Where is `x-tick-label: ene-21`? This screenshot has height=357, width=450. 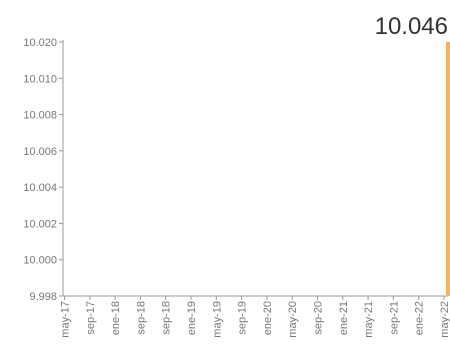 x-tick-label: ene-21 is located at coordinates (344, 318).